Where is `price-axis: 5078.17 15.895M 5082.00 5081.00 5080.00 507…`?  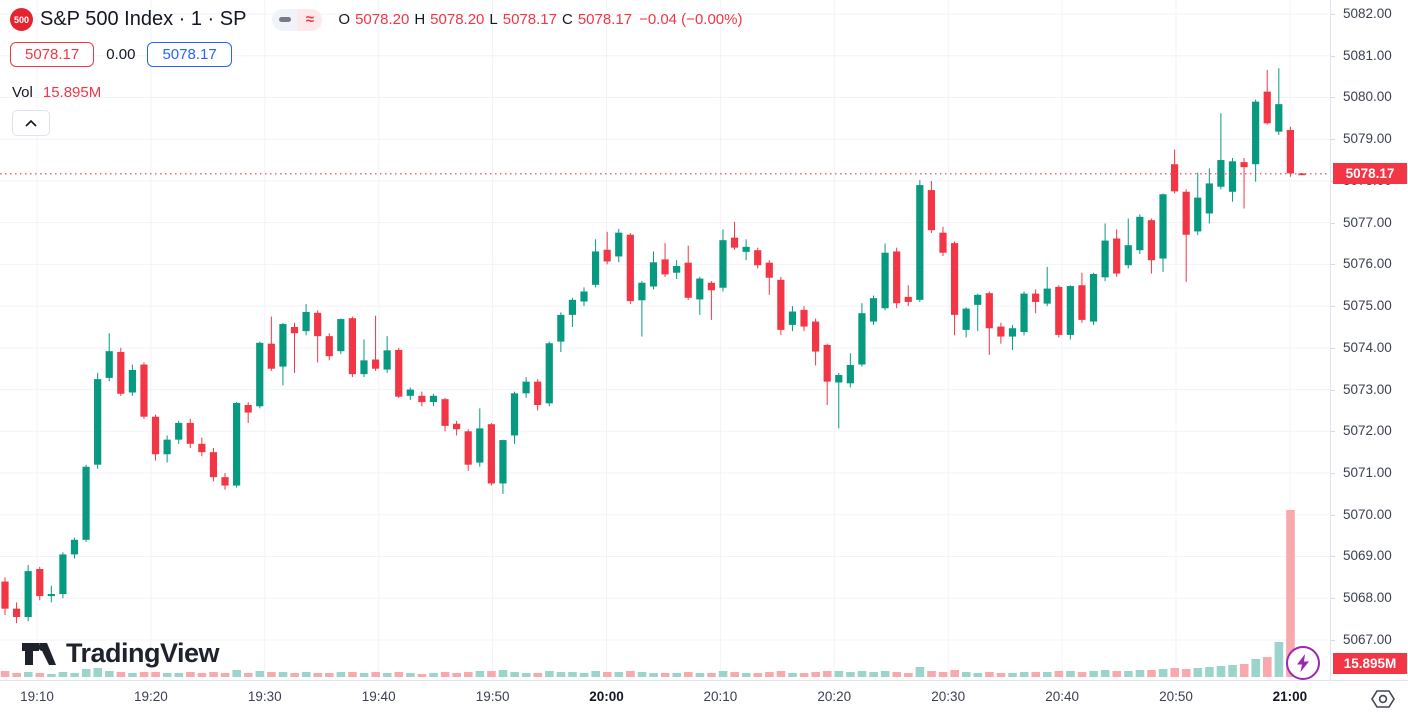
price-axis: 5078.17 15.895M 5082.00 5081.00 5080.00 507… is located at coordinates (1369, 340).